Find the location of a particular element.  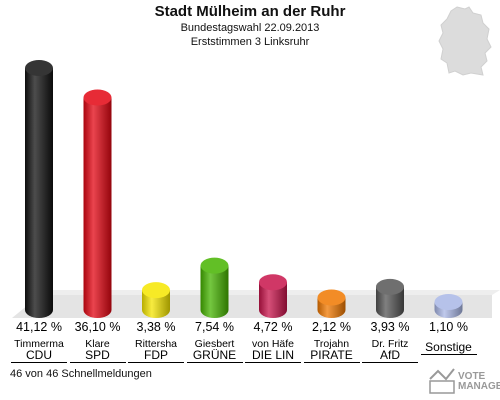

value-label: 3,38 % is located at coordinates (156, 327).